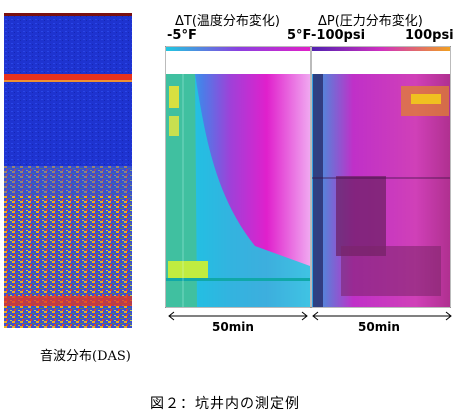 This screenshot has width=464, height=417. What do you see at coordinates (379, 327) in the screenshot?
I see `time-label-right: 50min` at bounding box center [379, 327].